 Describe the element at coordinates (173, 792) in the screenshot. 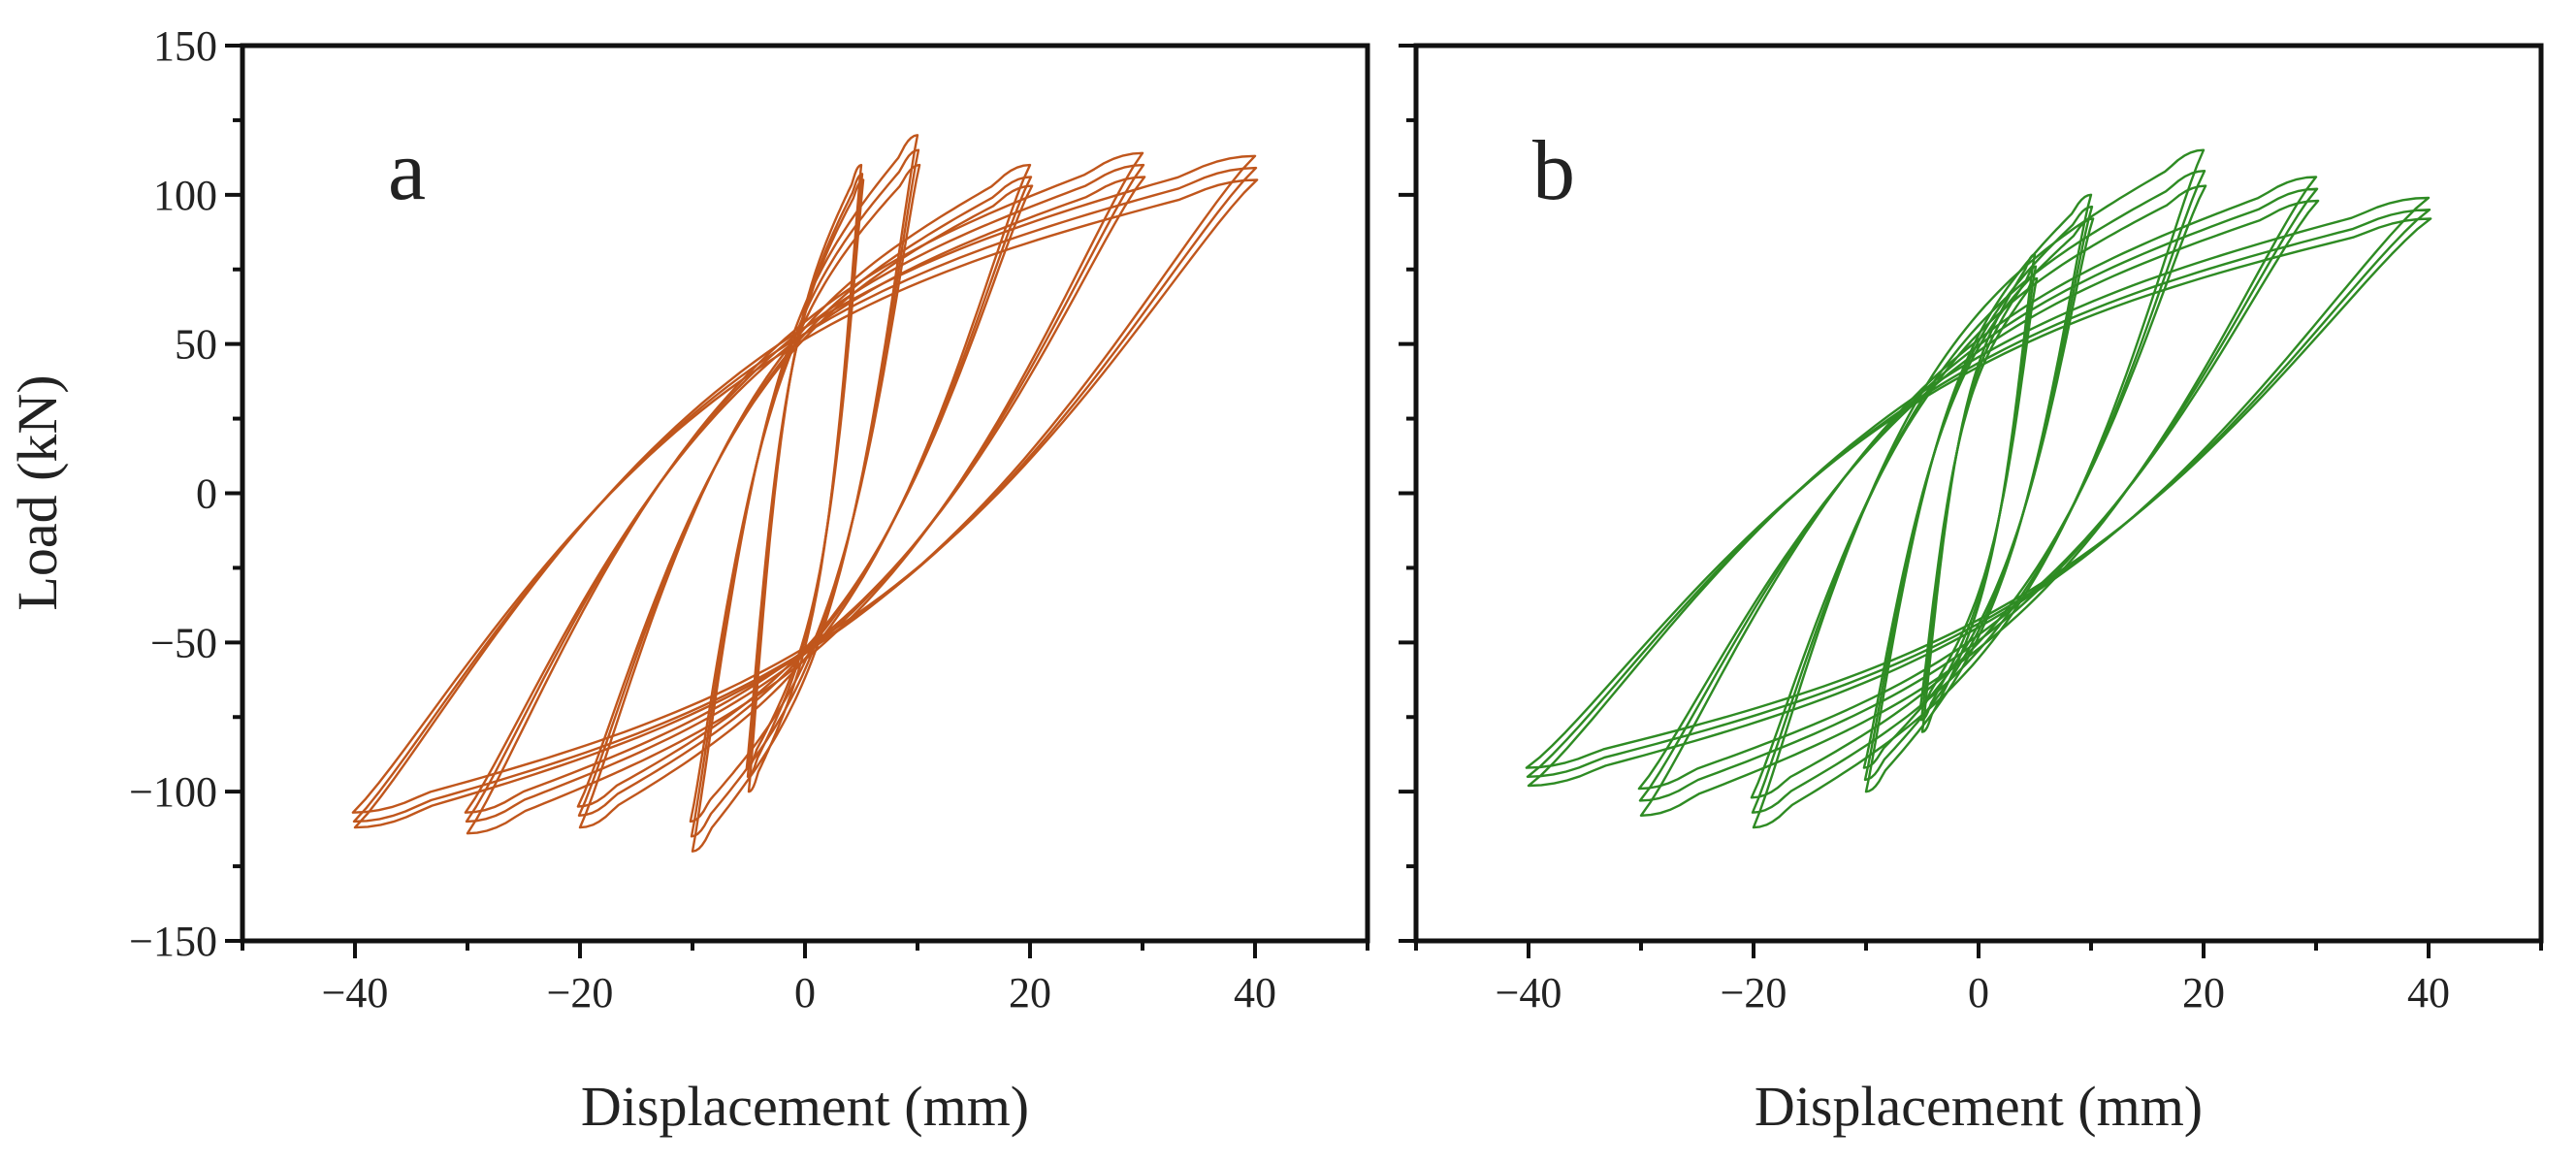

I see `y-tick-label: −100` at that location.